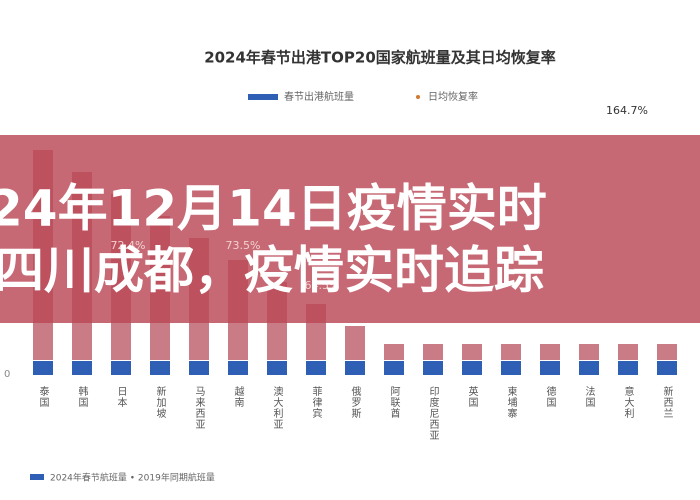 The width and height of the screenshot is (700, 500). I want to click on category-label: 泰国, so click(43, 396).